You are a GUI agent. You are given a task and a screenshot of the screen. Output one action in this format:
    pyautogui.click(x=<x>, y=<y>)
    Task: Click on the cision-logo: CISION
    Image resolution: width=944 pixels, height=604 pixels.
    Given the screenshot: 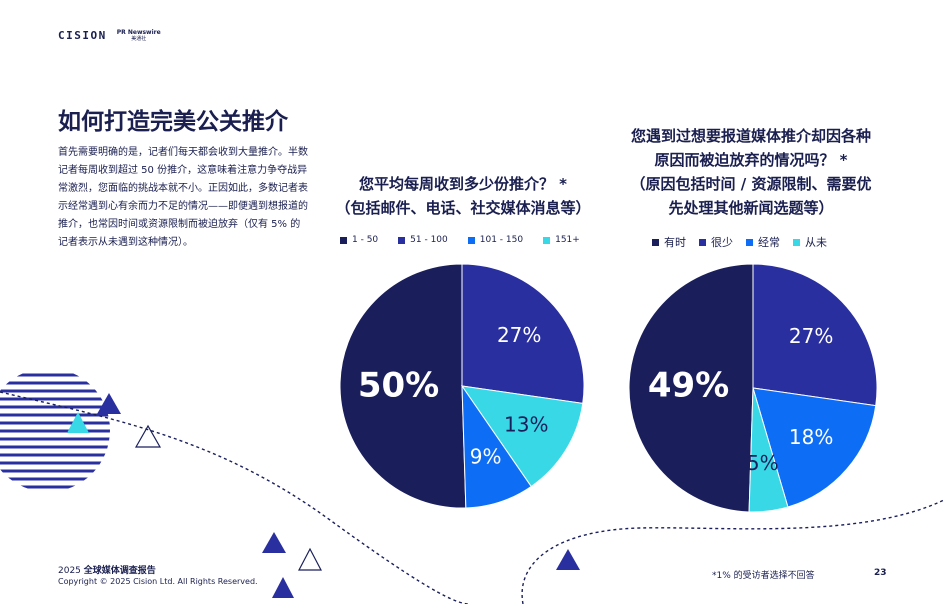 What is the action you would take?
    pyautogui.click(x=82, y=35)
    